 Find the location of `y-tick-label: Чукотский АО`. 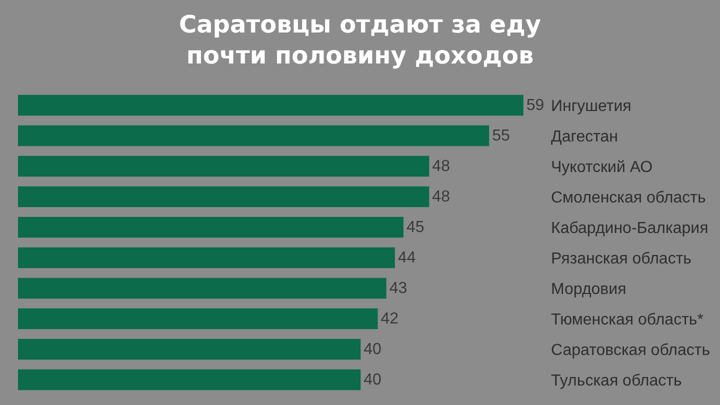

y-tick-label: Чукотский АО is located at coordinates (602, 167).